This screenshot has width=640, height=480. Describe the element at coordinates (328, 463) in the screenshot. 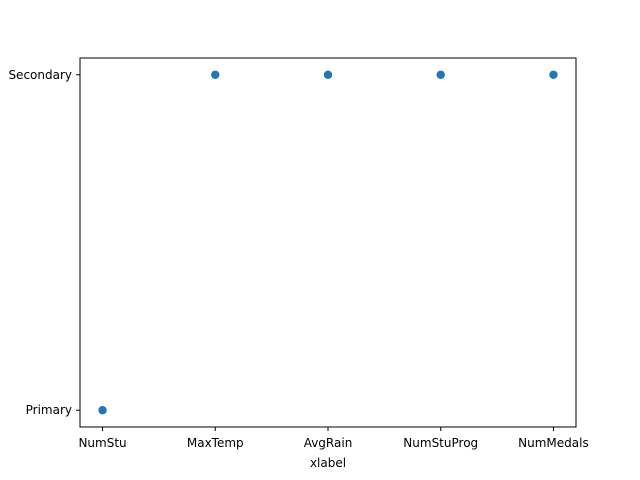

I see `x-axis-label: xlabel` at that location.